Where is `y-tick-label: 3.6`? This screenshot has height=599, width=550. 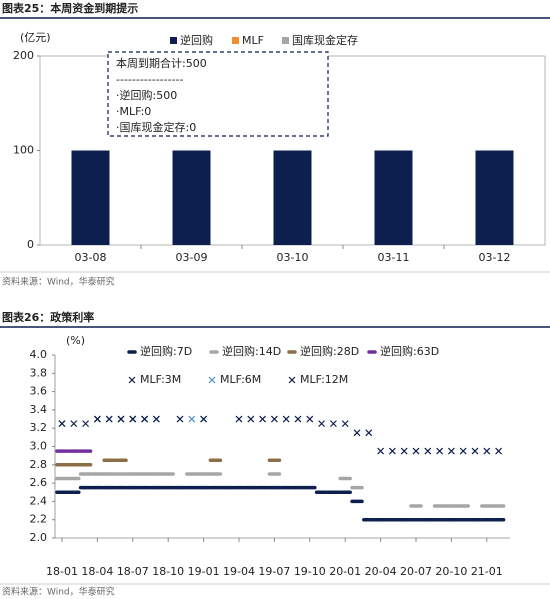
y-tick-label: 3.6 is located at coordinates (39, 391).